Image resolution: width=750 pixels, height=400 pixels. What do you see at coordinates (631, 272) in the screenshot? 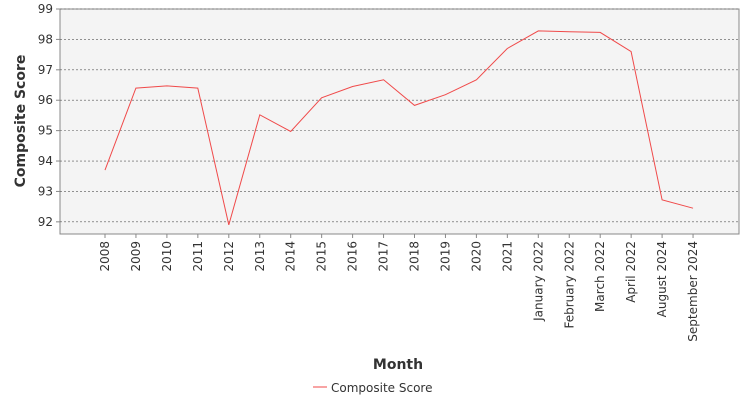
I see `x-tick-label: April 2022` at bounding box center [631, 272].